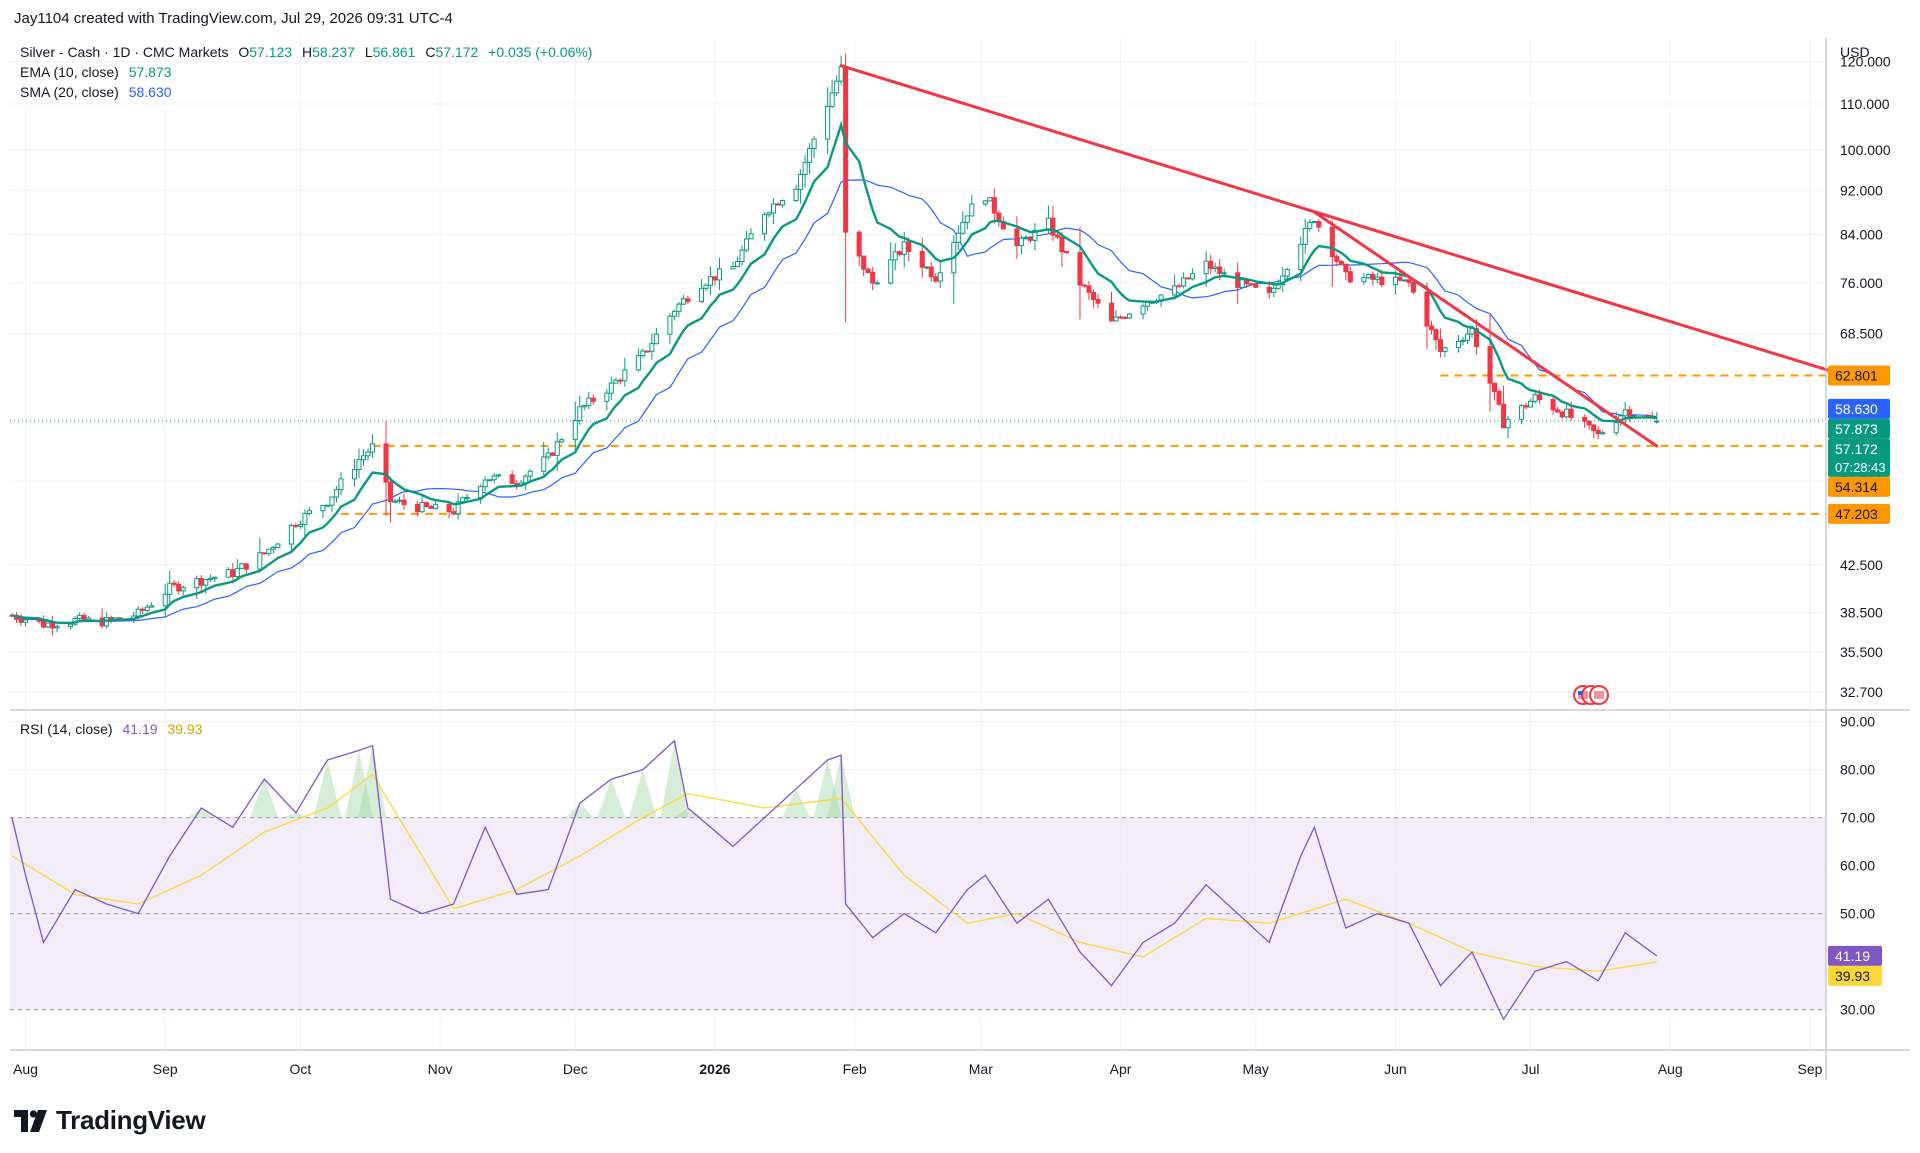  I want to click on rsi-legend: RSI (14, close) 41.19 39.93, so click(111, 729).